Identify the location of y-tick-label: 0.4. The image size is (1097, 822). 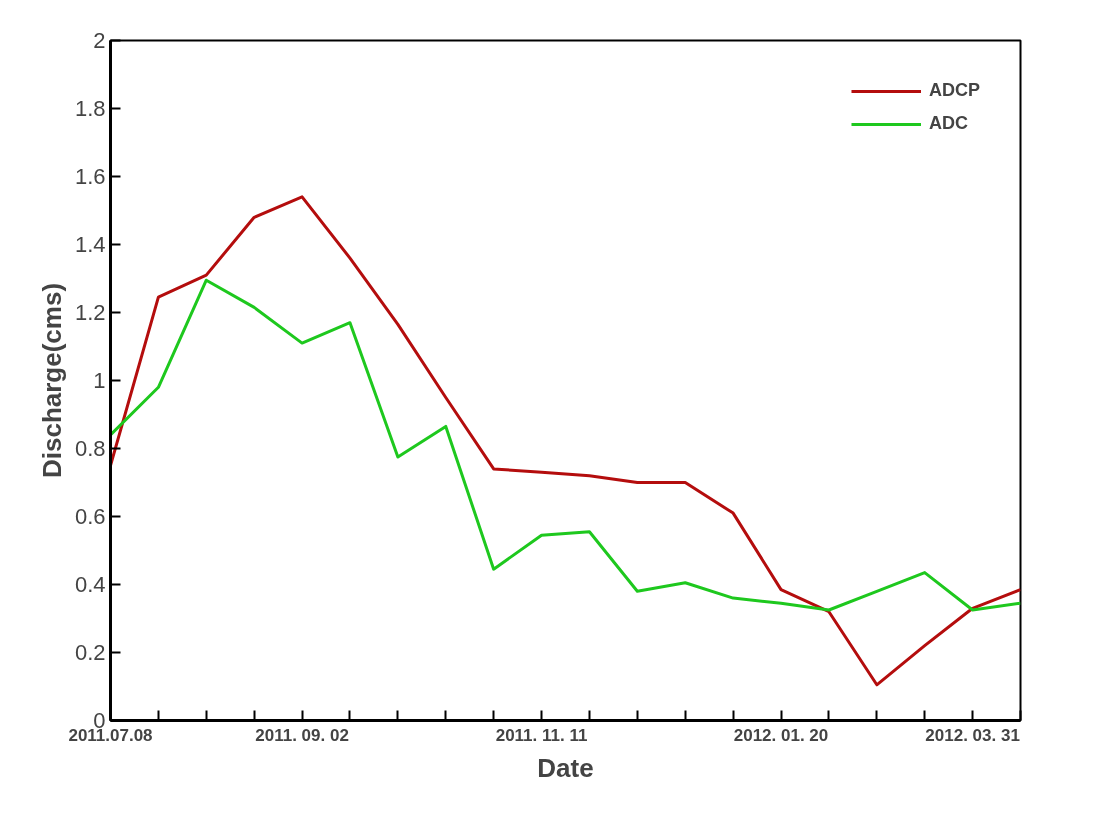
(90, 584).